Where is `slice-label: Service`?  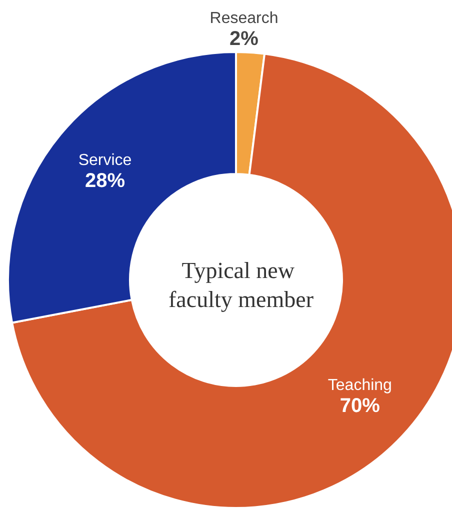 slice-label: Service is located at coordinates (105, 161).